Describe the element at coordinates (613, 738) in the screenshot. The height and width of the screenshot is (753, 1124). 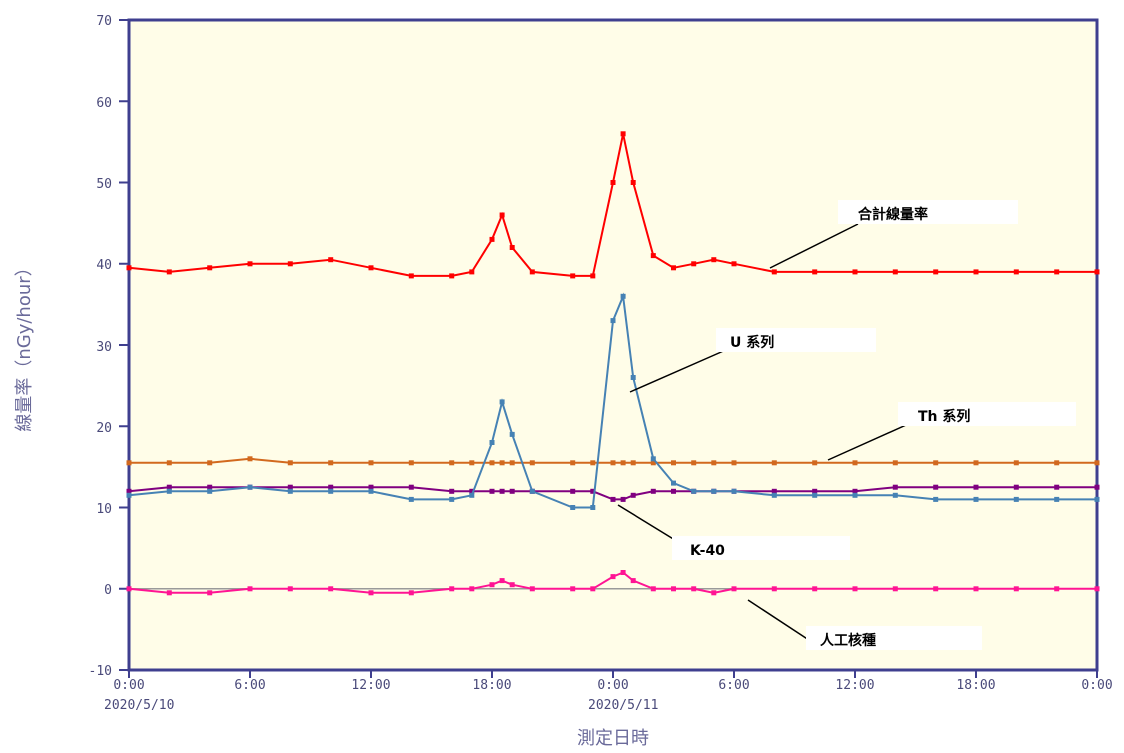
I see `x-axis-title: 測定日時` at that location.